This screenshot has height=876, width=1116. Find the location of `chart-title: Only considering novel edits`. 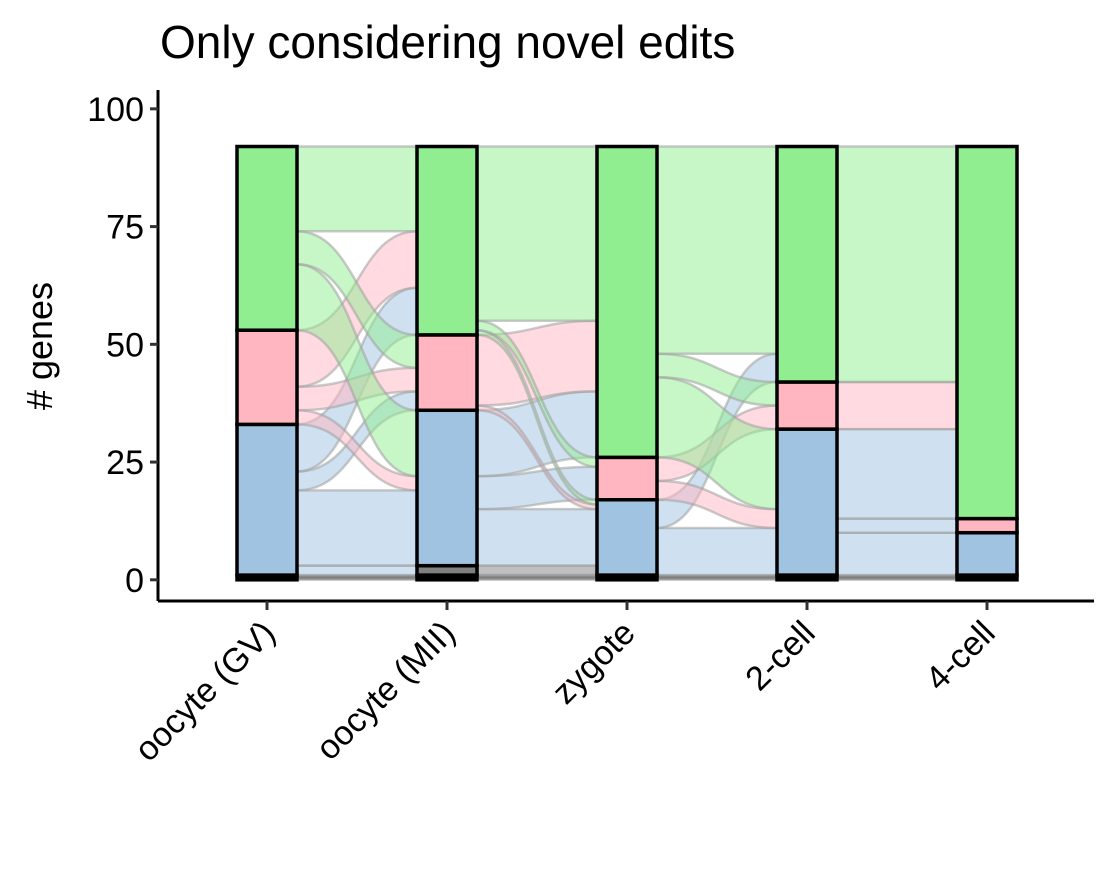

chart-title: Only considering novel edits is located at coordinates (447, 42).